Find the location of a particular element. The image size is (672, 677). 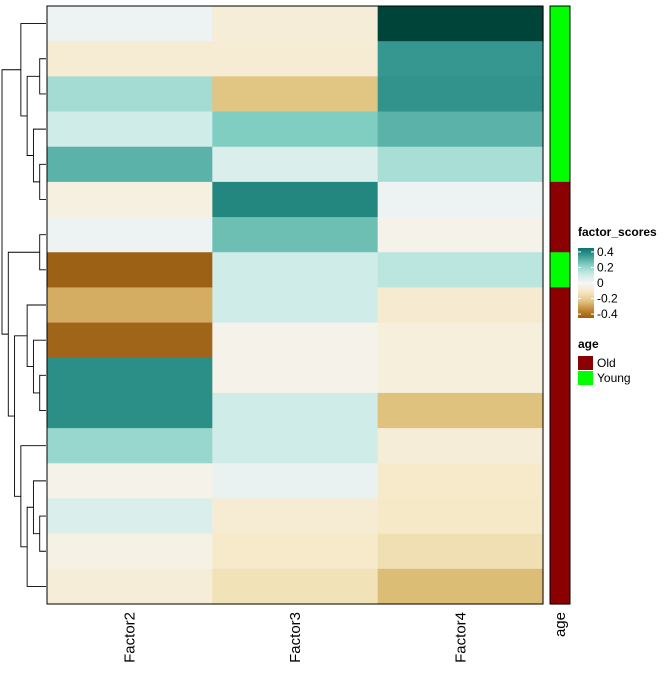

column-label: Factor3 is located at coordinates (295, 637).